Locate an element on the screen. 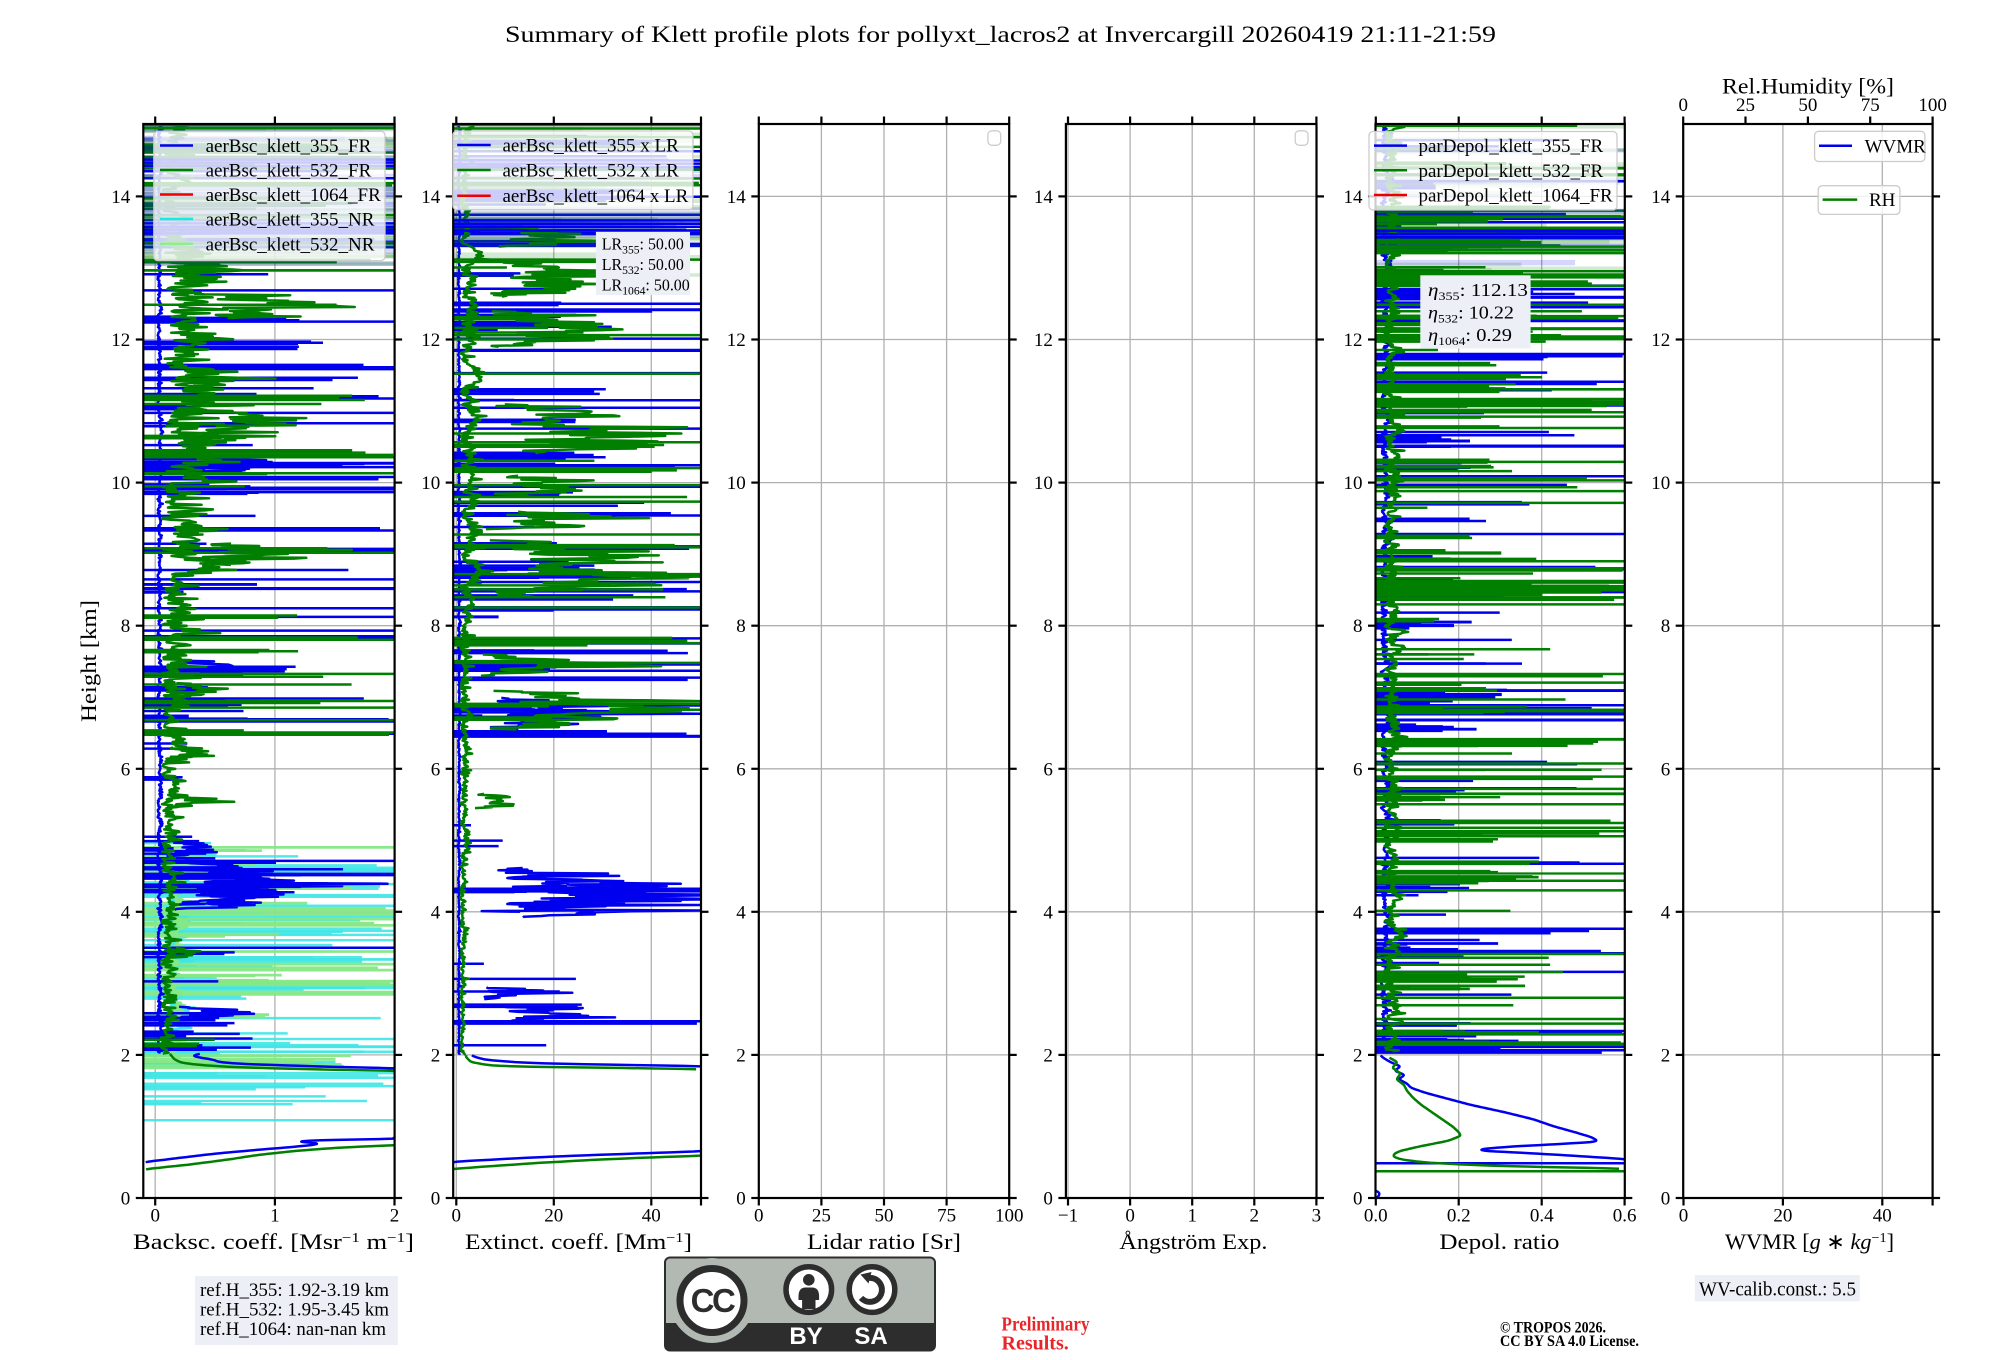  svg-text: ref.H_532: 1.95-3.45 km is located at coordinates (294, 1310).